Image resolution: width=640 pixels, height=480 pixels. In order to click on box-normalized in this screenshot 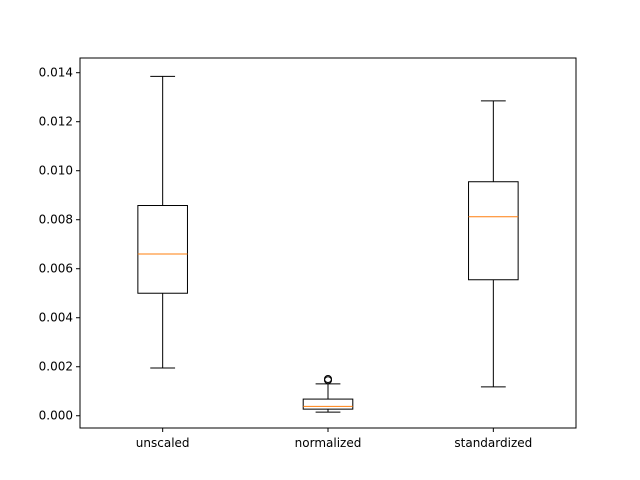, I will do `click(328, 393)`.